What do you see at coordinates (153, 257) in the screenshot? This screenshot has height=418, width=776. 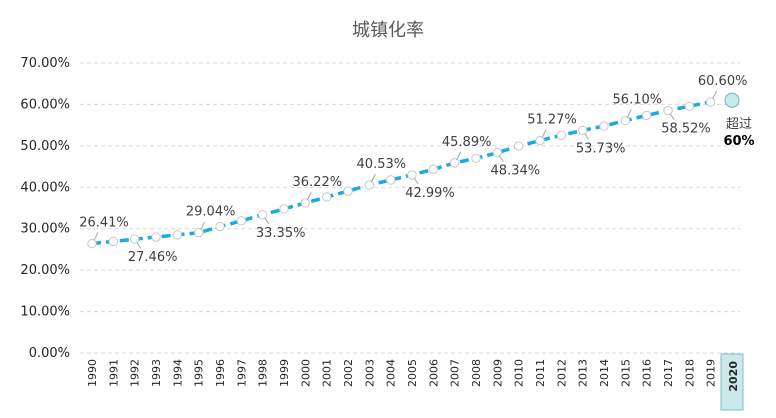 I see `data-label: 27.46%` at bounding box center [153, 257].